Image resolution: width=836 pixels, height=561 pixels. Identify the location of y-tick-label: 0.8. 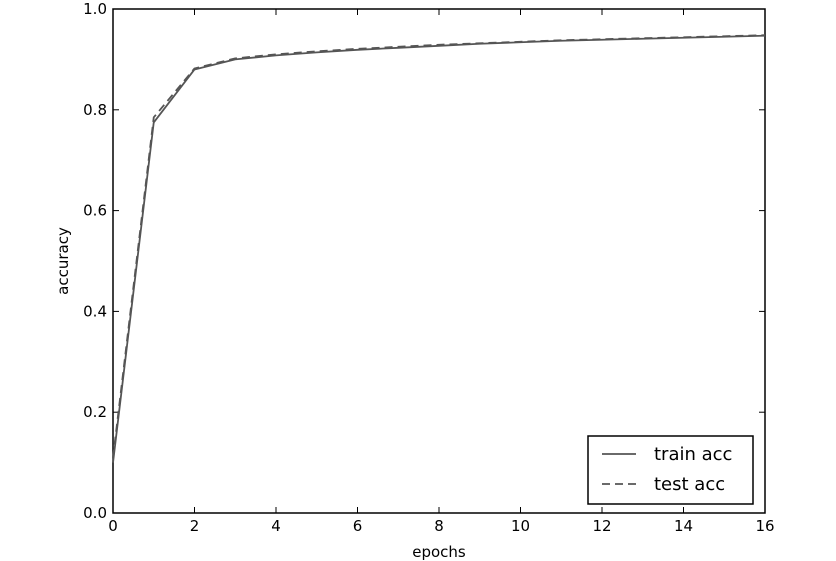
(95, 110).